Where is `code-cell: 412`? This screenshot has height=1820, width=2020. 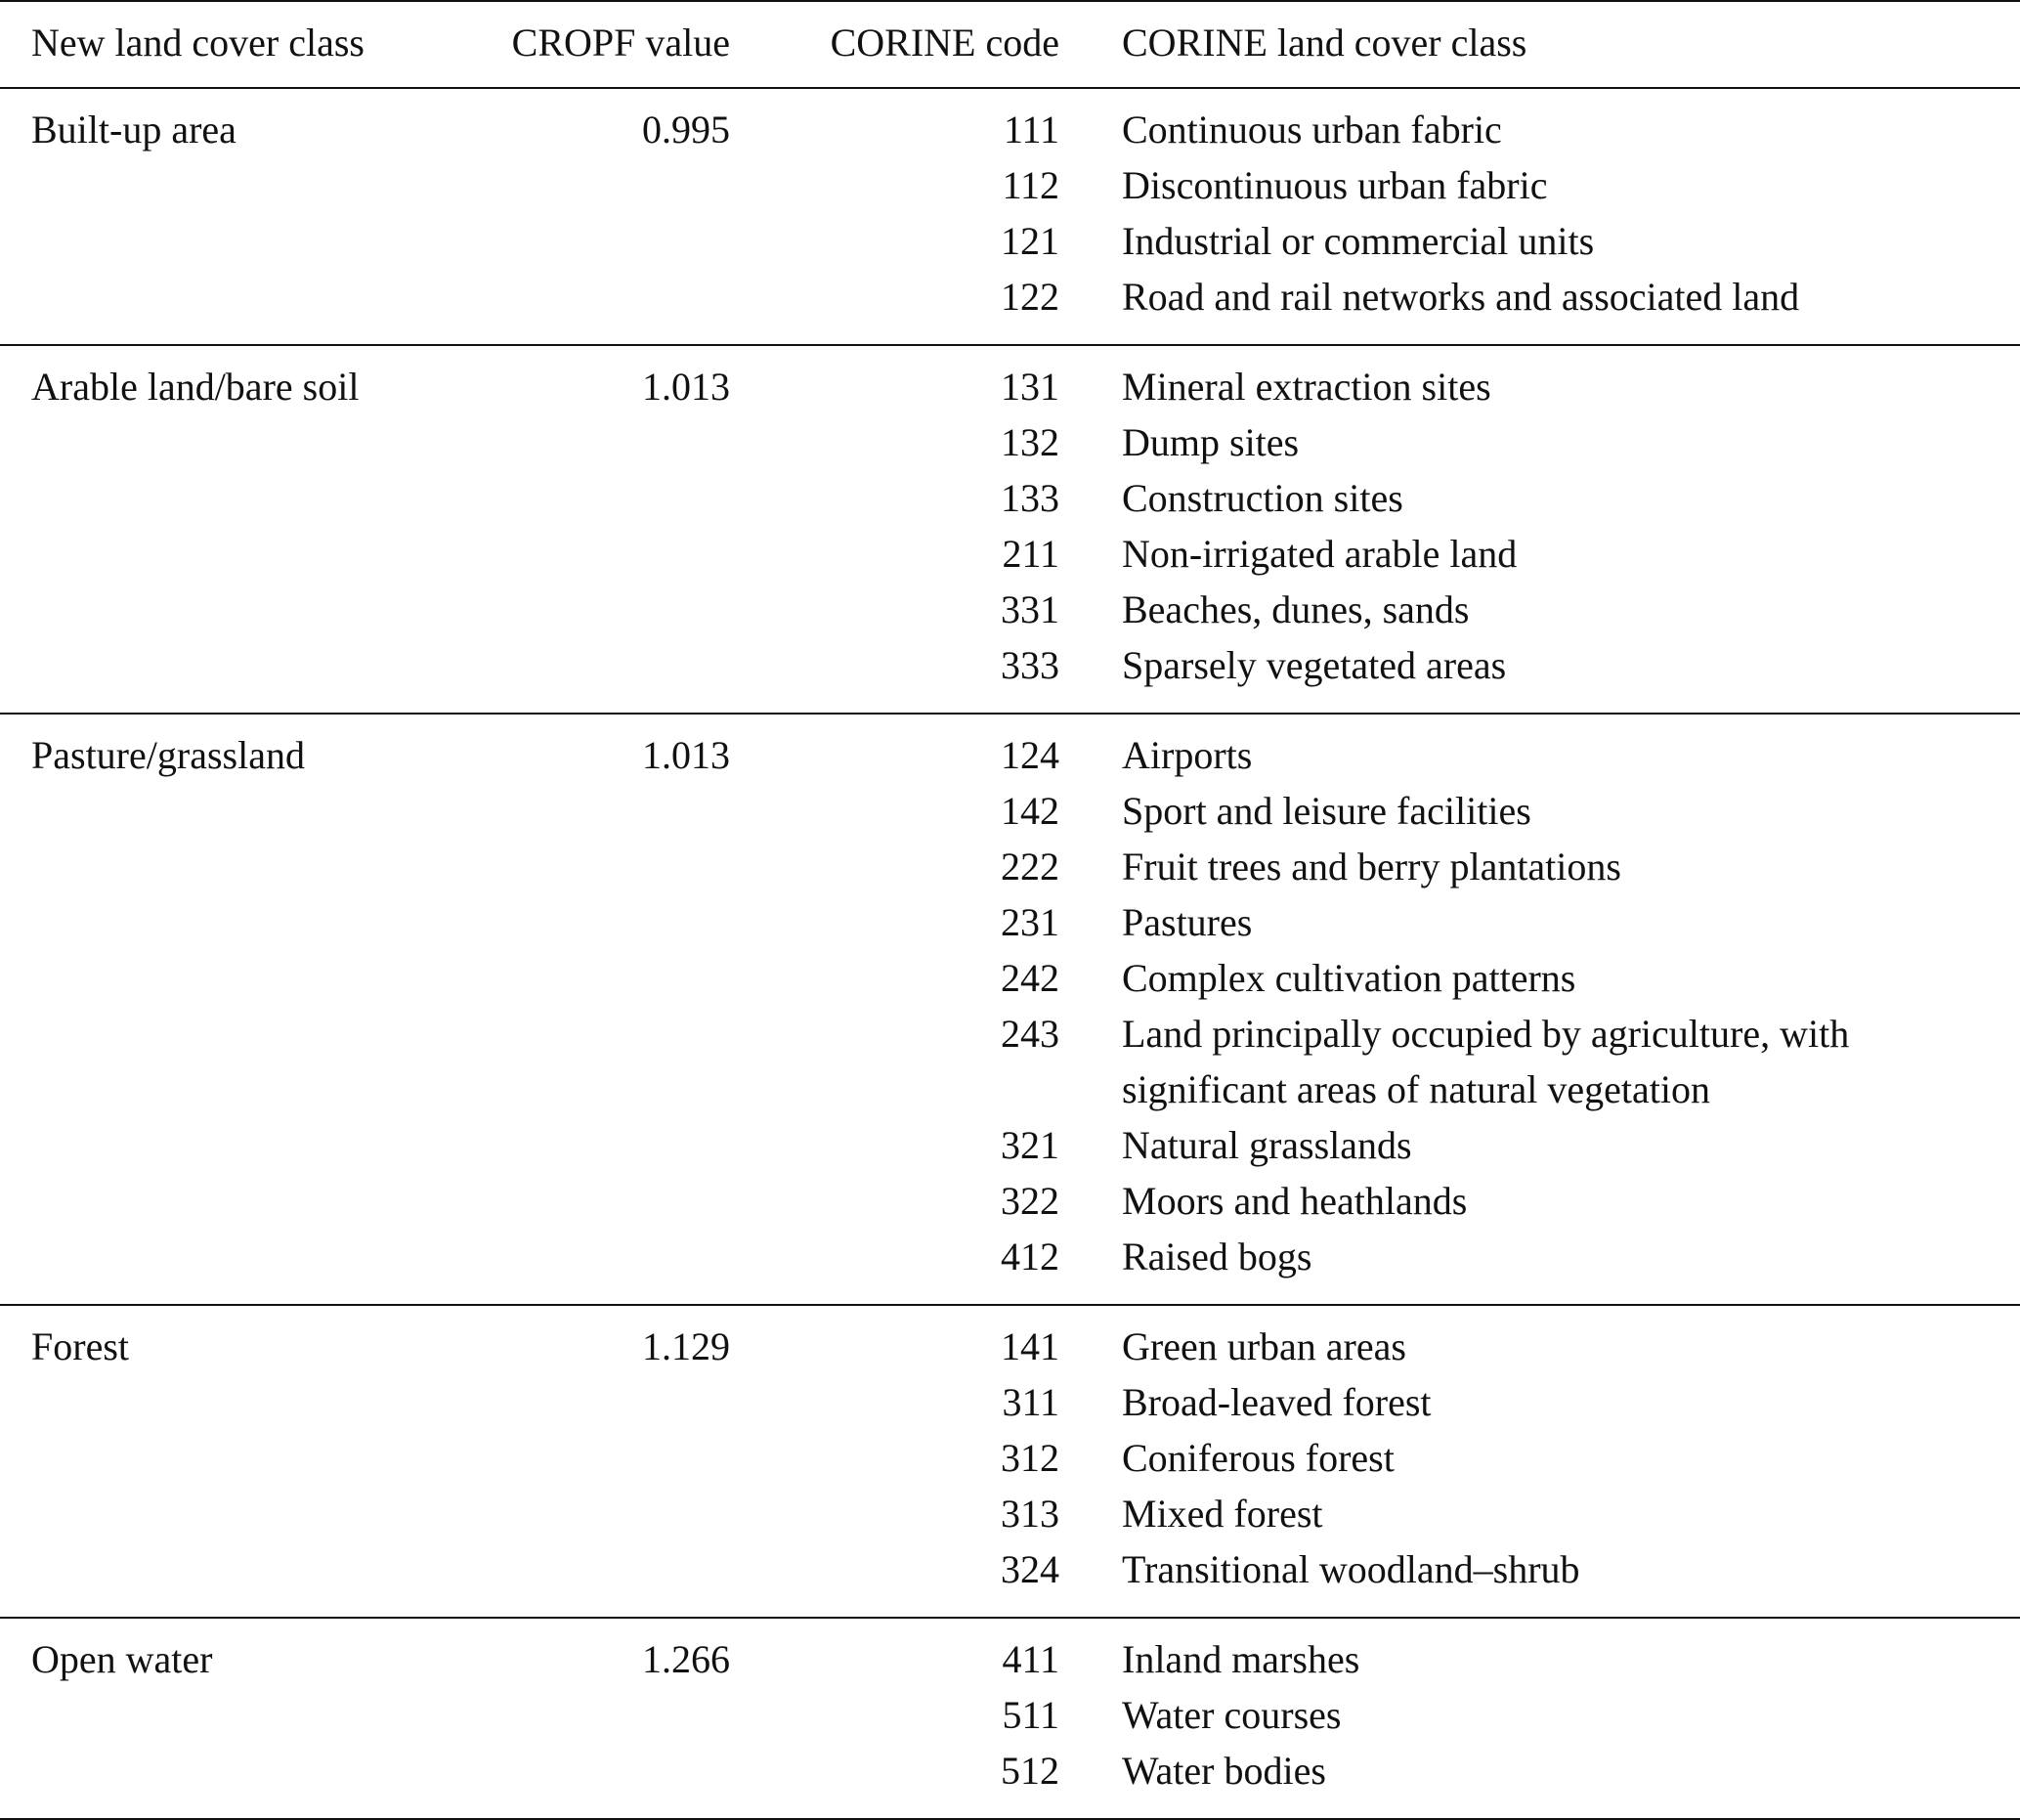 code-cell: 412 is located at coordinates (1030, 1256).